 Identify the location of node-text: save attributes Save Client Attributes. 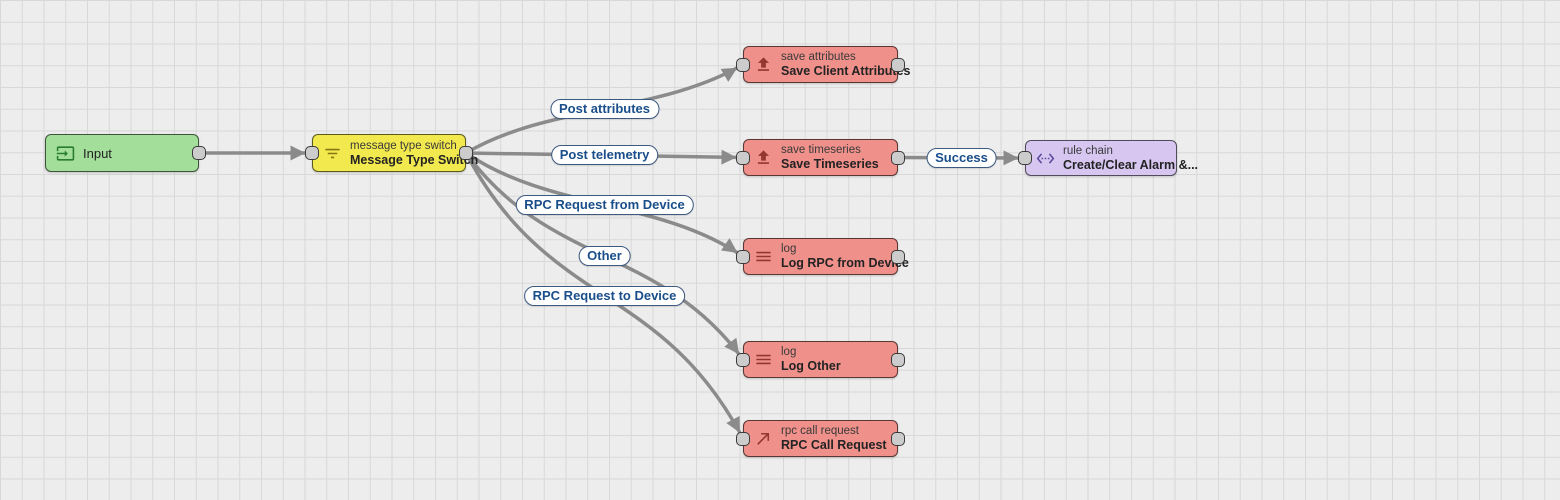
(846, 64).